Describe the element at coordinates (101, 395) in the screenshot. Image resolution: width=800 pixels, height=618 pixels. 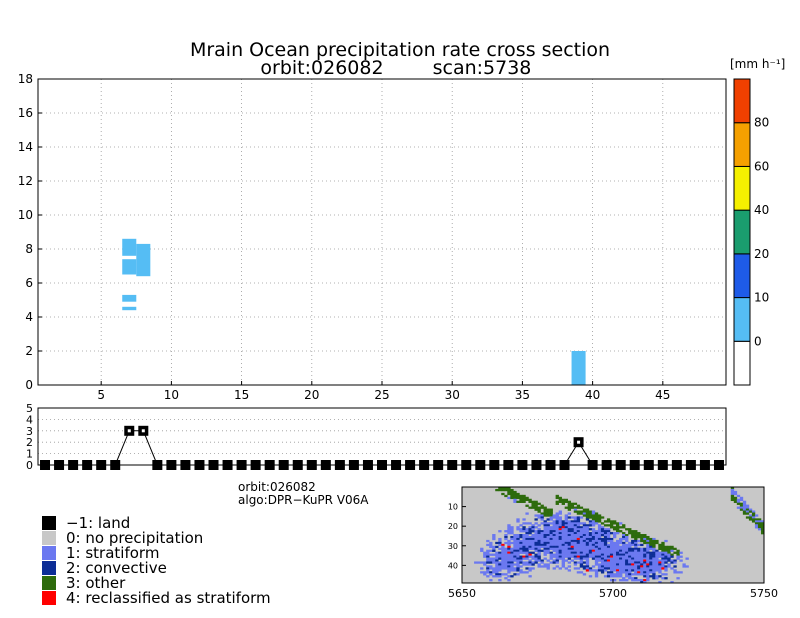
I see `x-tick-label: 5` at that location.